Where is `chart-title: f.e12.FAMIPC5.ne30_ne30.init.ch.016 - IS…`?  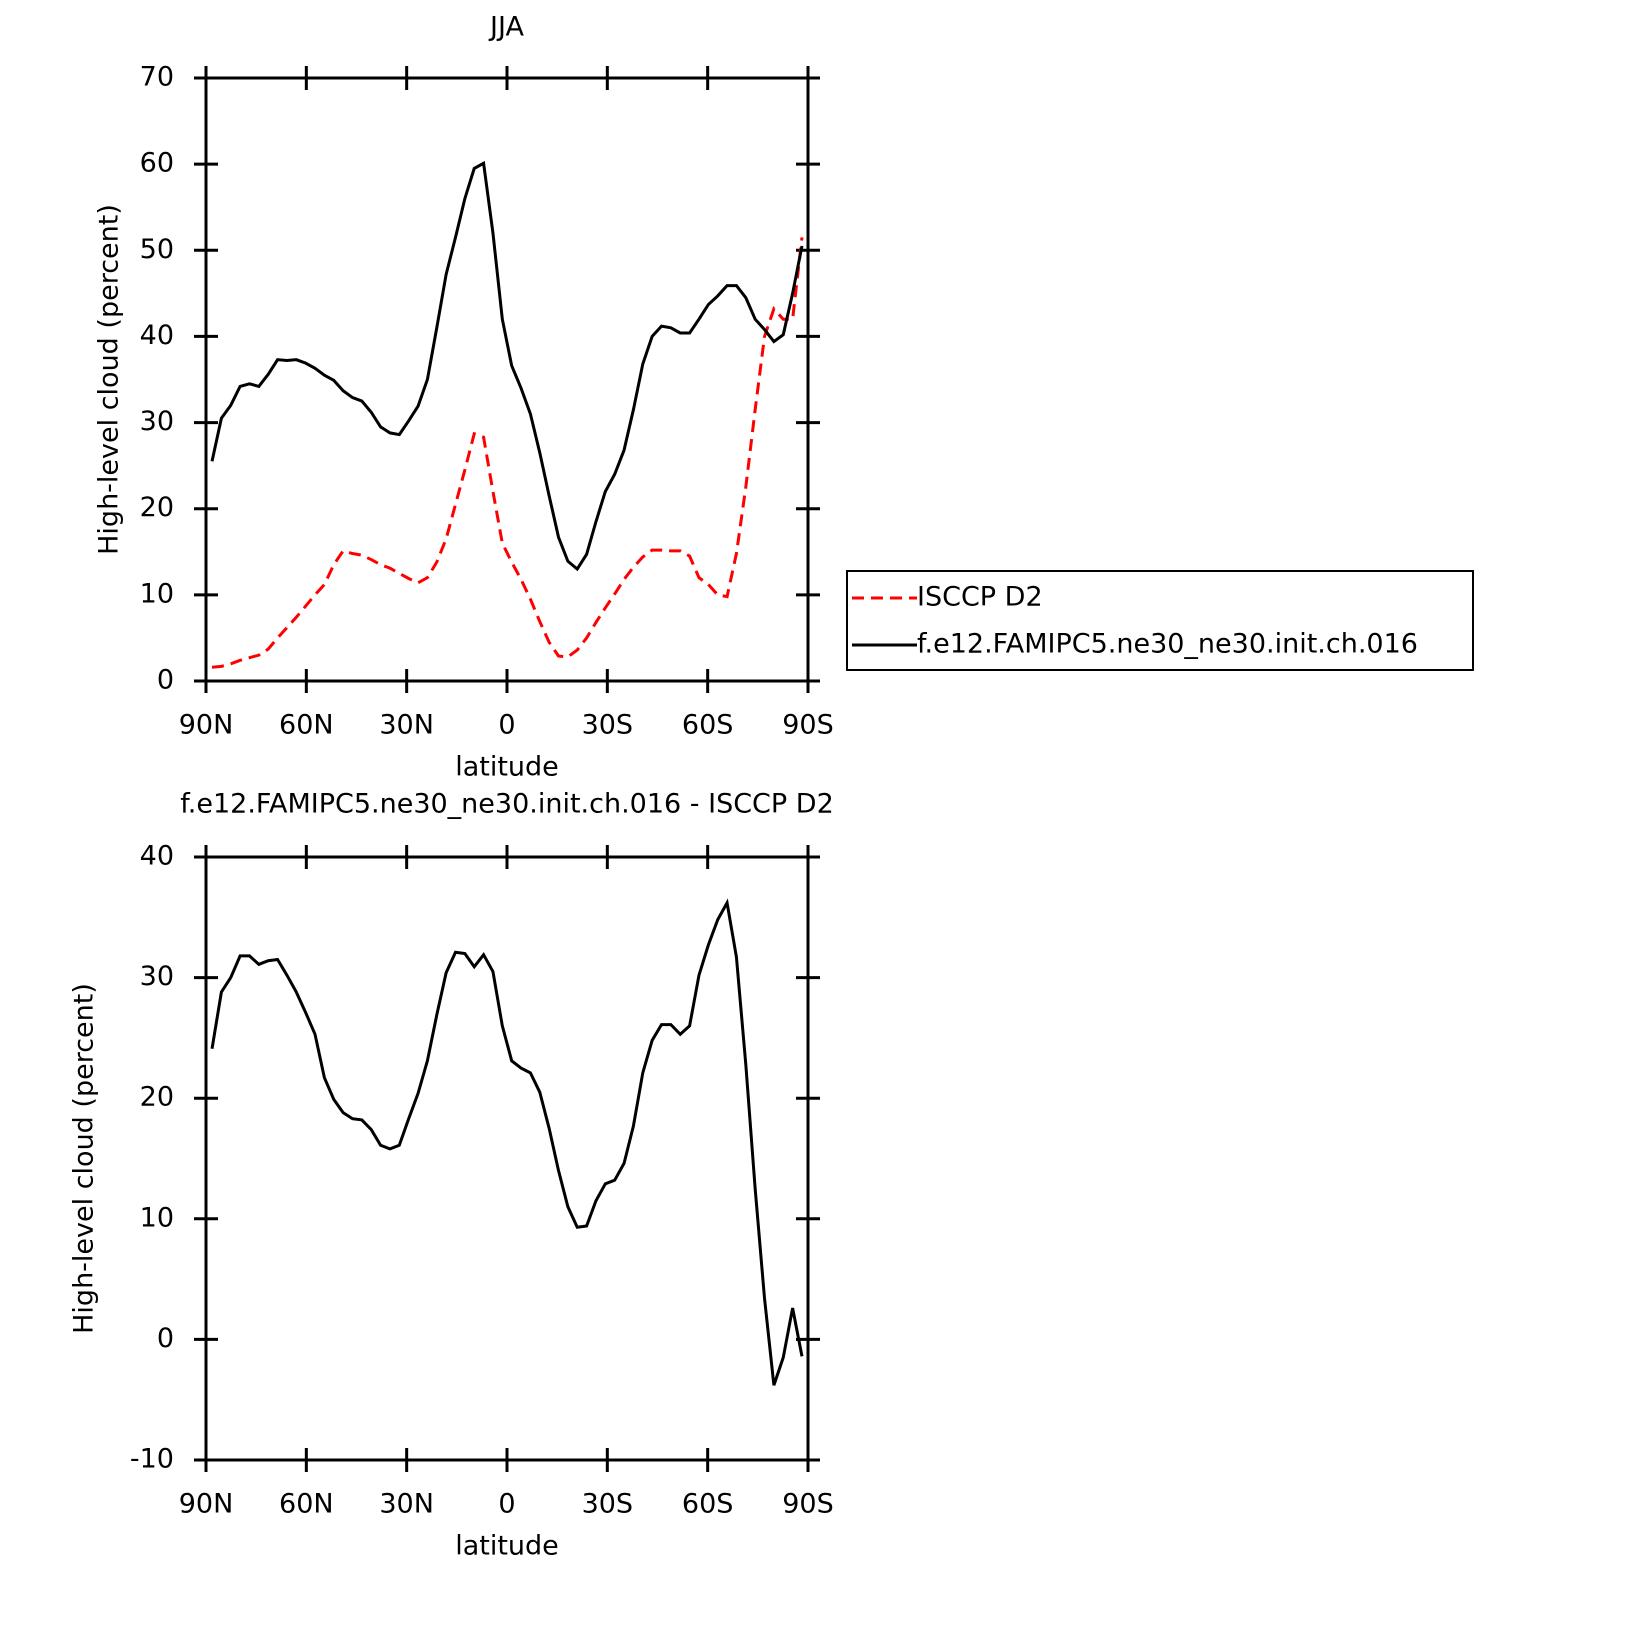 chart-title: f.e12.FAMIPC5.ne30_ne30.init.ch.016 - IS… is located at coordinates (507, 804).